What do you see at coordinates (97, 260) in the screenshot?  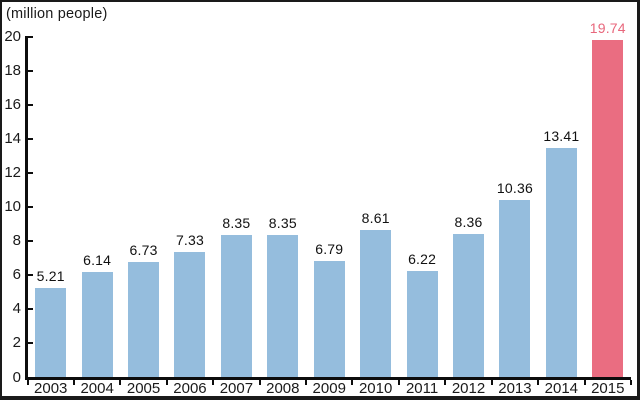 I see `bar-value-label-2004: 6.14` at bounding box center [97, 260].